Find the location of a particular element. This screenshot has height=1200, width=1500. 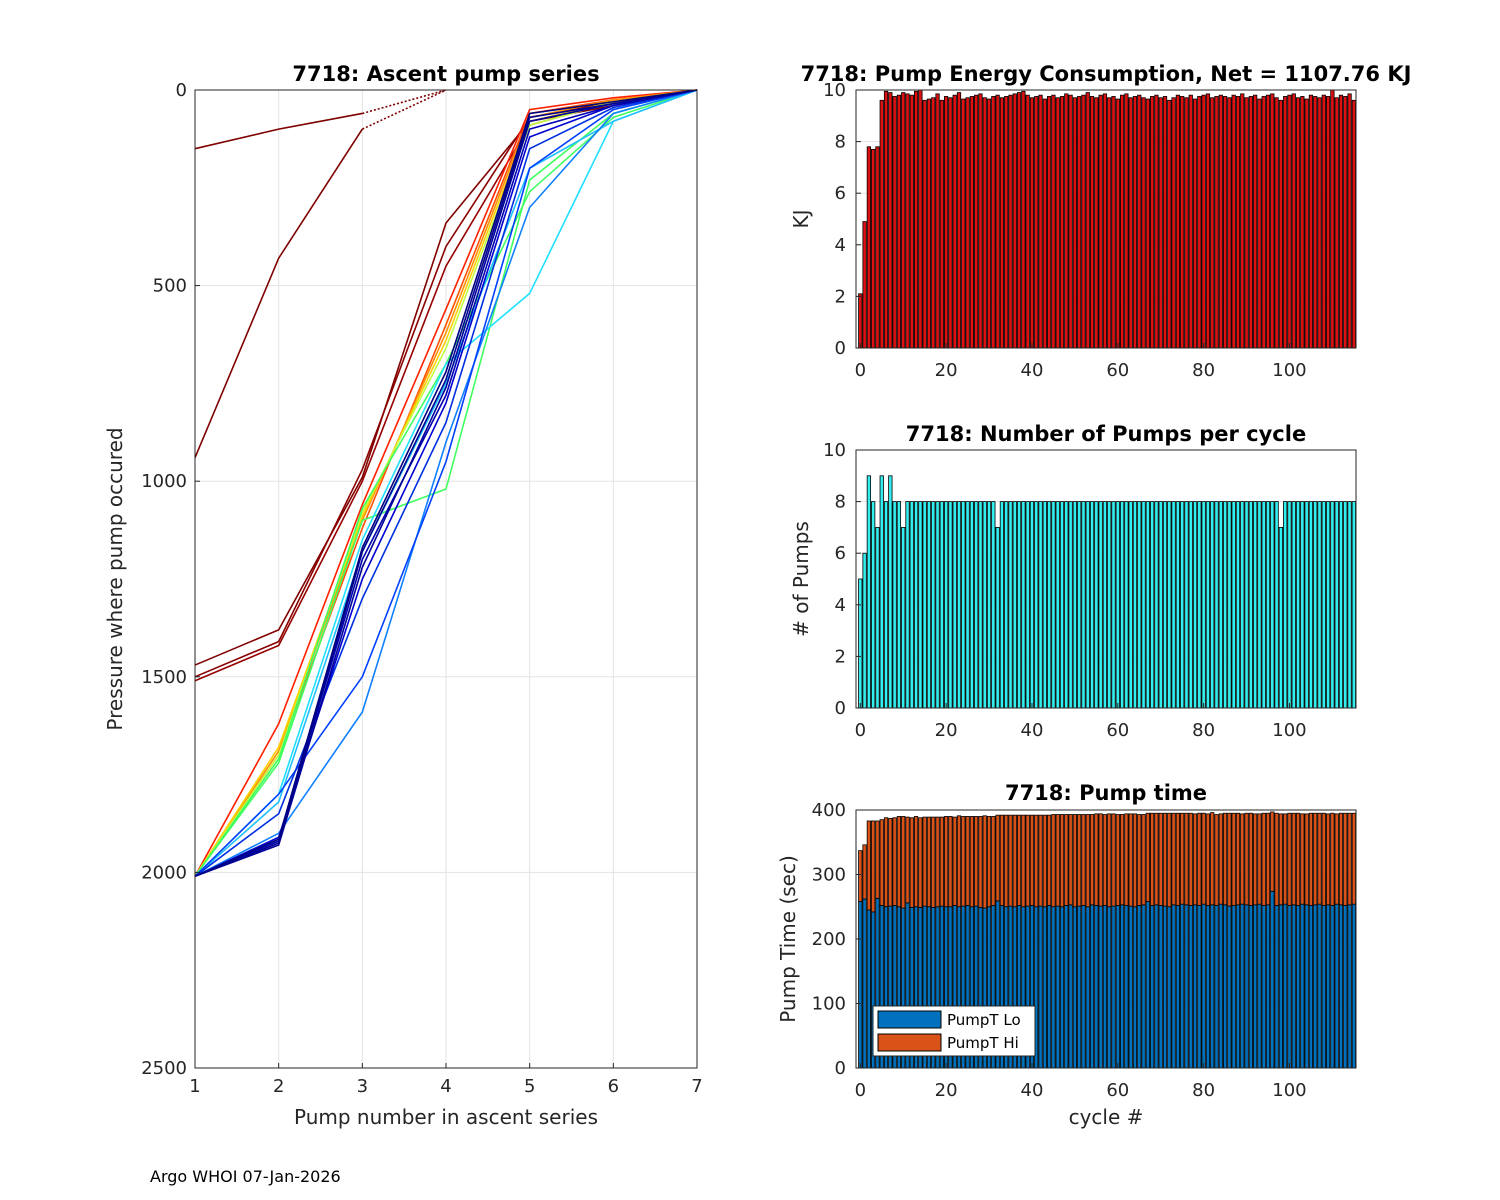

pumptime-ytick-label: 200 is located at coordinates (829, 939).